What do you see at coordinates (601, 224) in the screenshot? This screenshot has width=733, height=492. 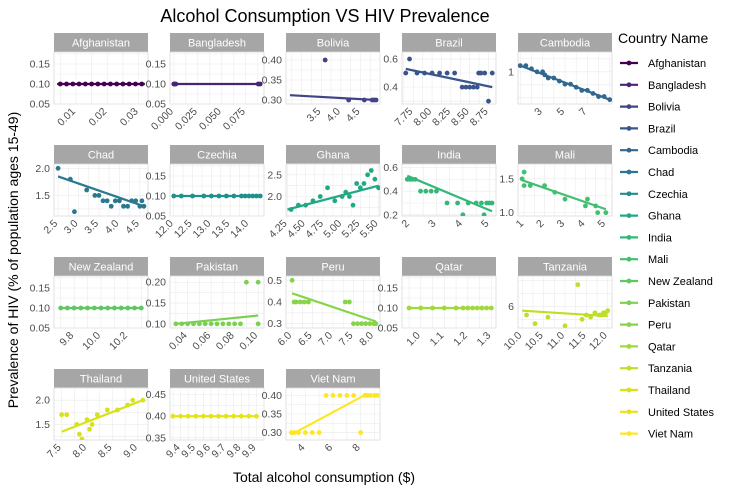 I see `x-tick-label: 5` at bounding box center [601, 224].